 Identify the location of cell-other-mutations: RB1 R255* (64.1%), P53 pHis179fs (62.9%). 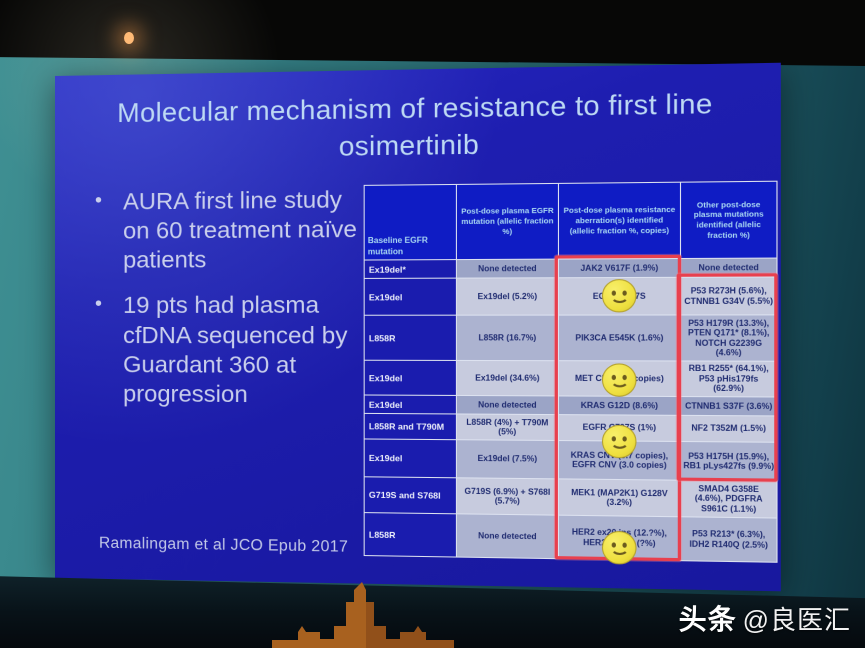
(728, 379).